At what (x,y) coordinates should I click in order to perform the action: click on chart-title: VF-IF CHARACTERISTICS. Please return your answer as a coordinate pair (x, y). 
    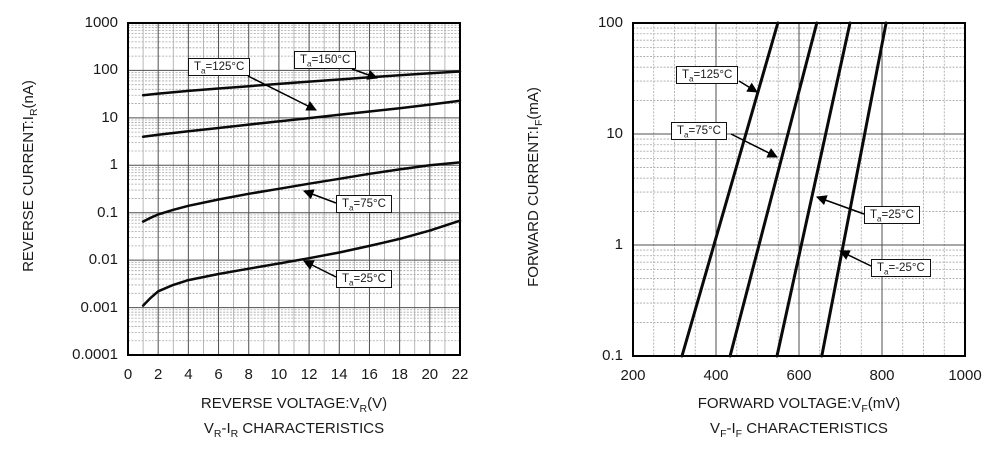
    Looking at the image, I should click on (799, 429).